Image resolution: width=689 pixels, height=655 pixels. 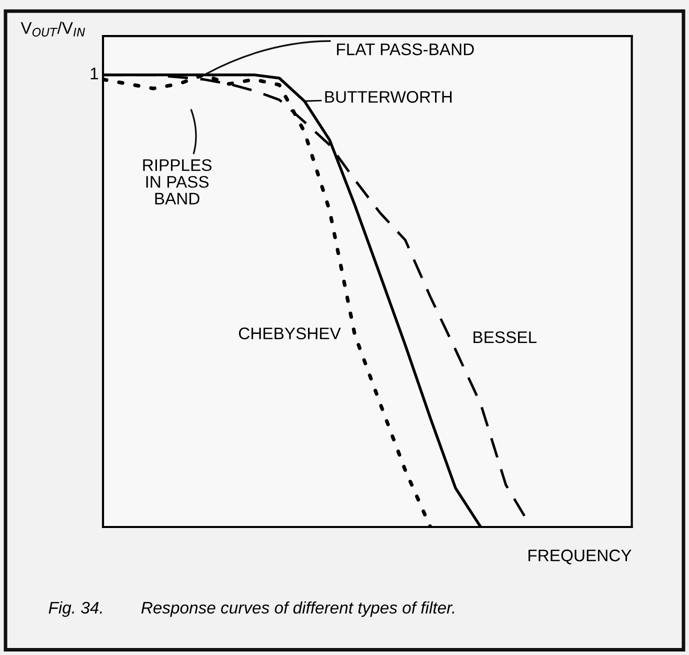 I want to click on series-label: BESSEL, so click(x=505, y=337).